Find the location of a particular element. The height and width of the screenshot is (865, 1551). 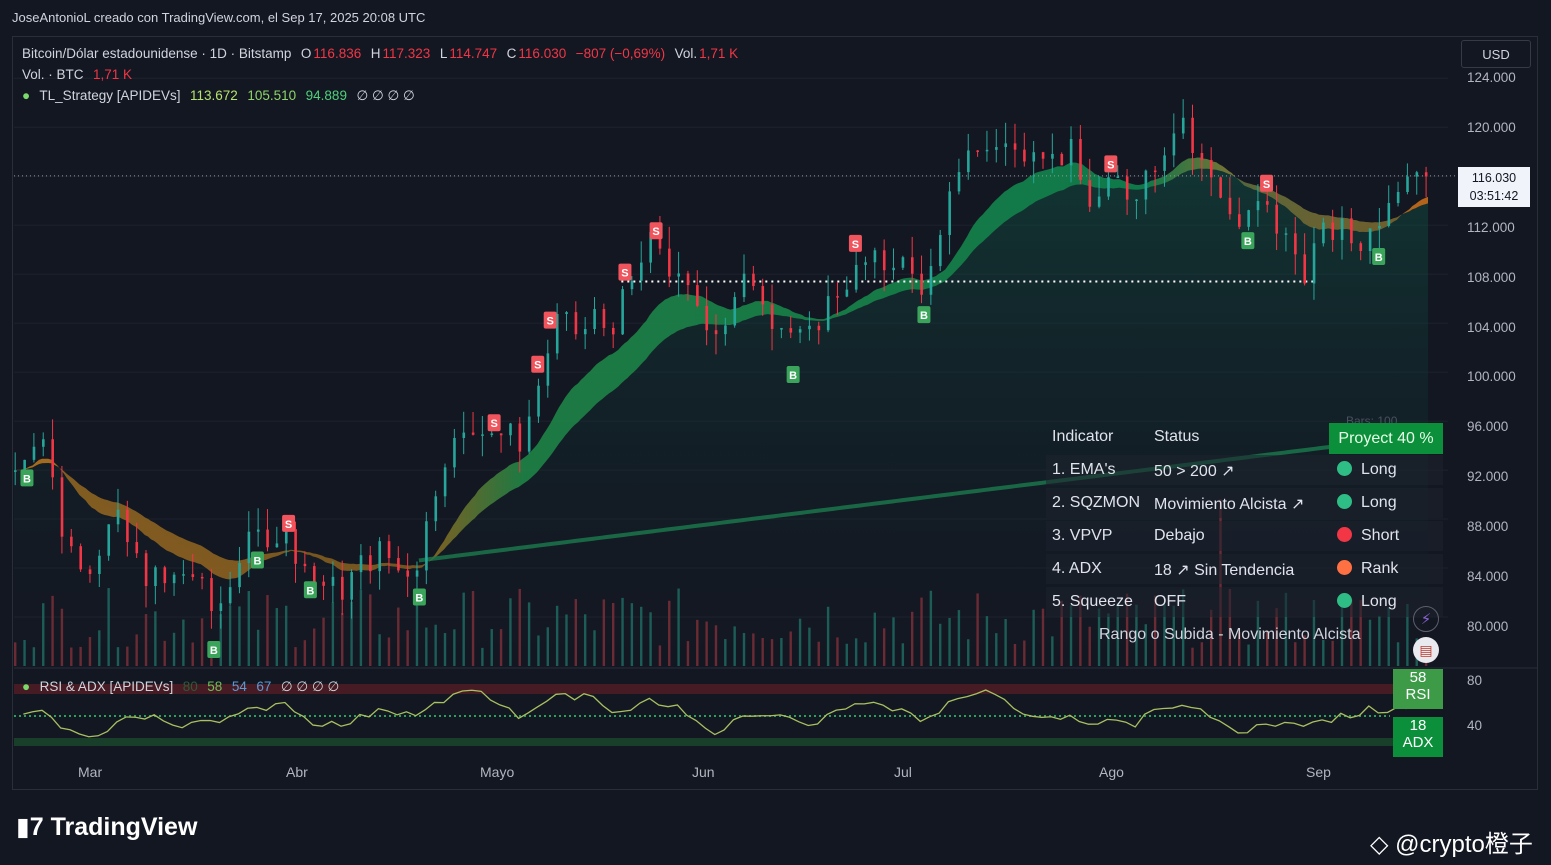

rsi-line is located at coordinates (724, 713).